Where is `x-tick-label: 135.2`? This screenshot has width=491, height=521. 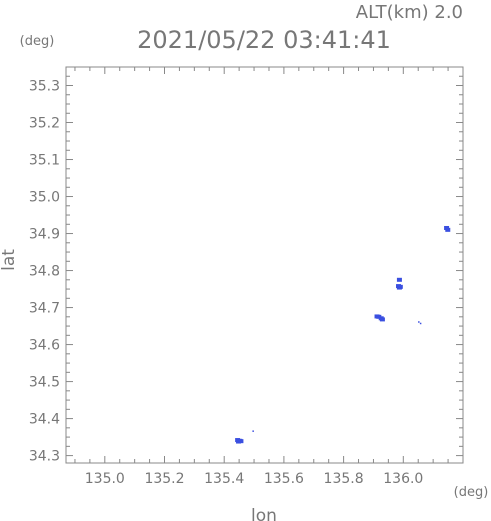 x-tick-label: 135.2 is located at coordinates (164, 479).